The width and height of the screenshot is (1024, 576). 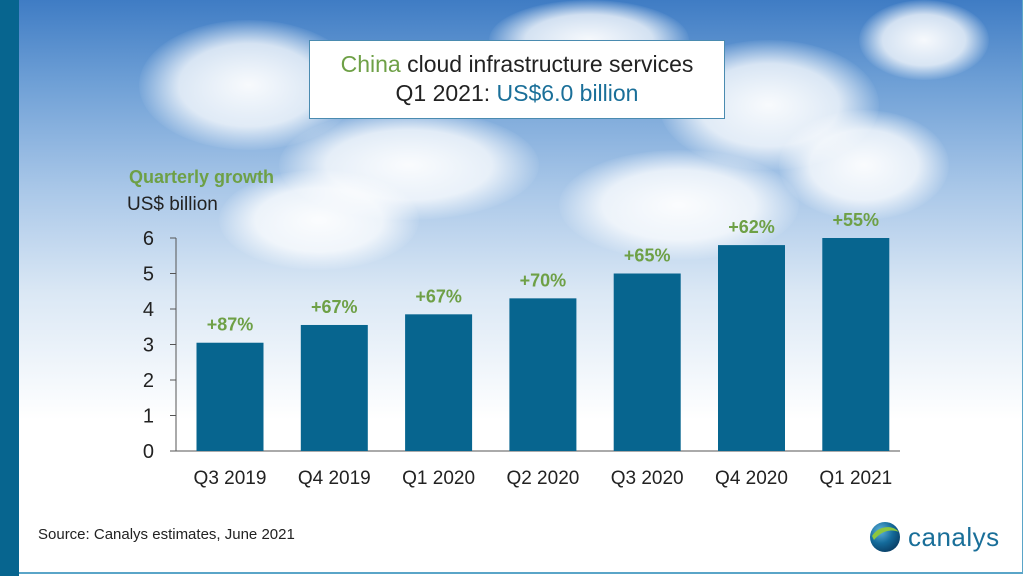 What do you see at coordinates (855, 478) in the screenshot?
I see `x-tick-label: Q1 2021` at bounding box center [855, 478].